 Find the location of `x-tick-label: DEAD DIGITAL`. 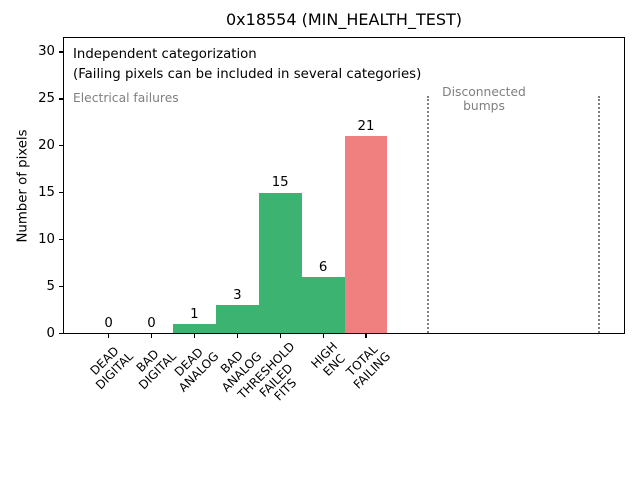

x-tick-label: DEAD DIGITAL is located at coordinates (111, 367).